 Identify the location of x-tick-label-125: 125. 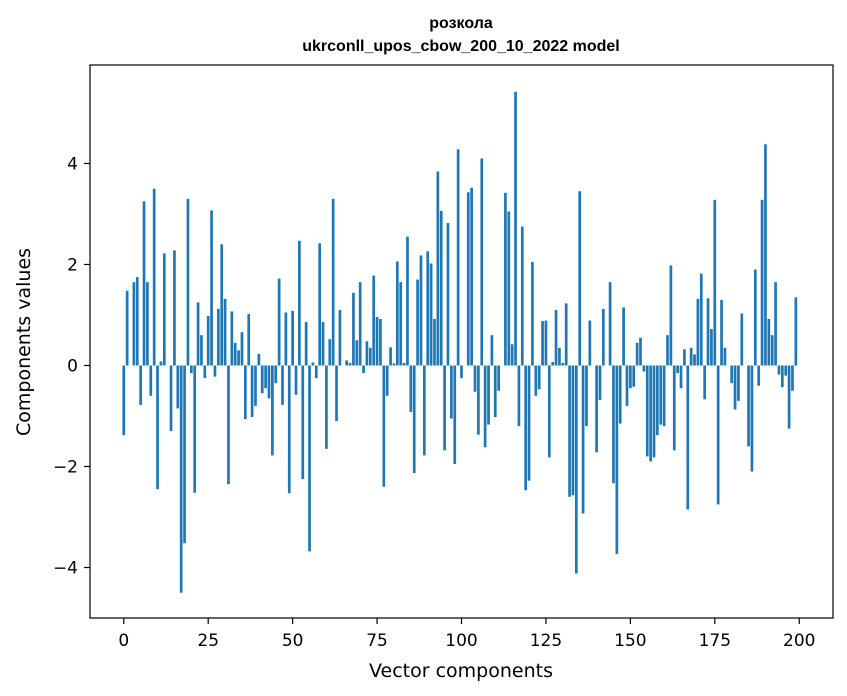
(546, 641).